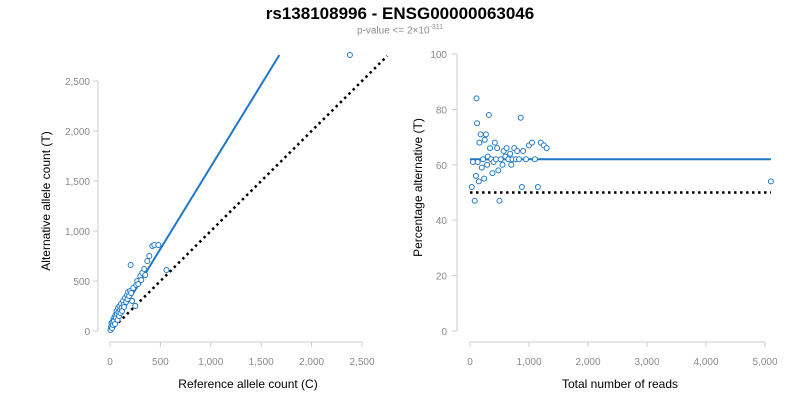  Describe the element at coordinates (361, 362) in the screenshot. I see `x-tick-label: 2,500` at that location.